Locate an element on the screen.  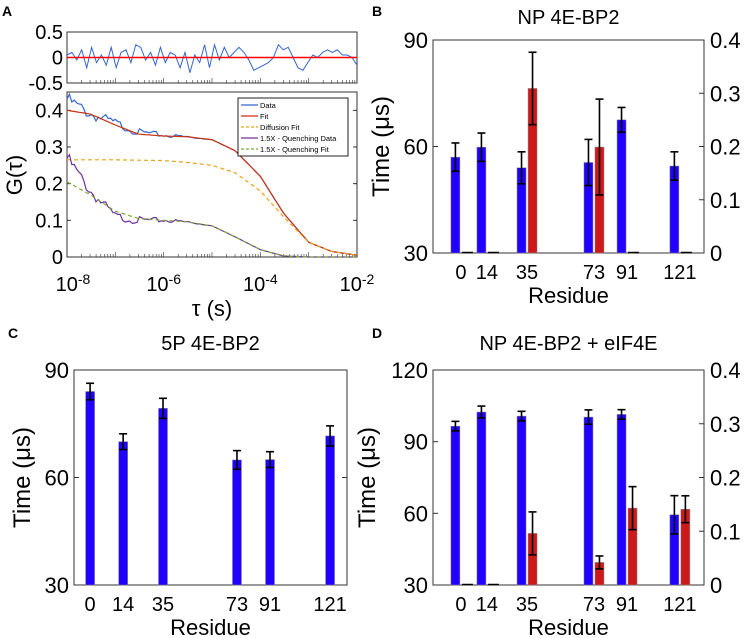
legend-entry: Fit is located at coordinates (264, 116).